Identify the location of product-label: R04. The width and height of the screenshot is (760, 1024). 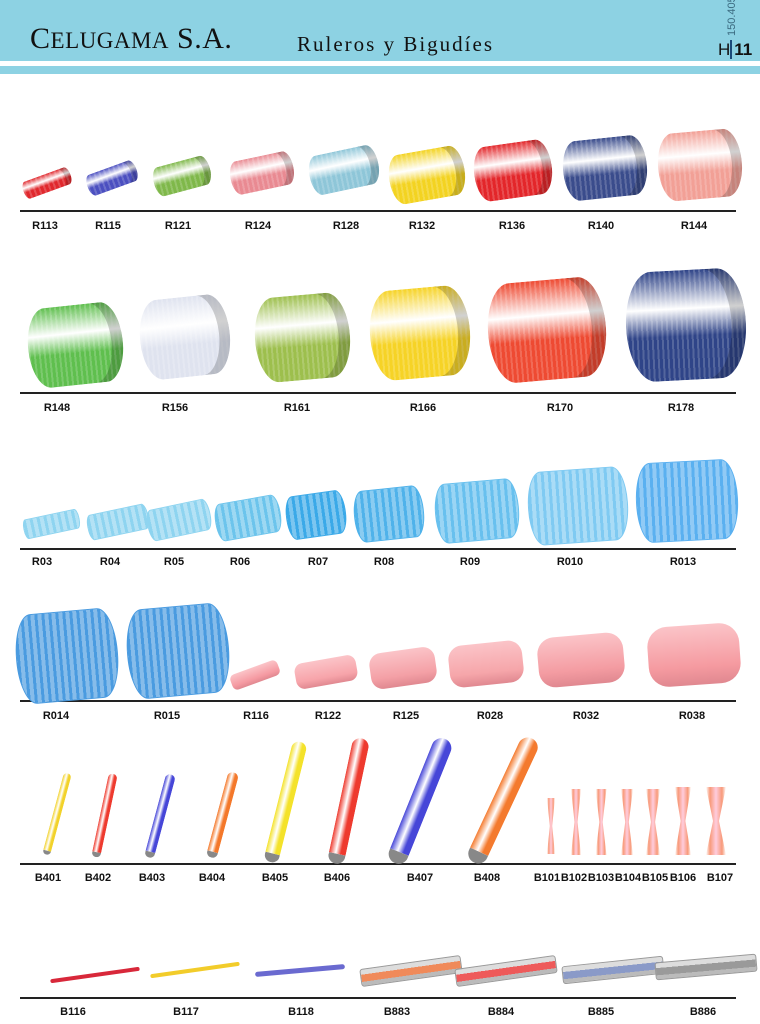
(110, 562).